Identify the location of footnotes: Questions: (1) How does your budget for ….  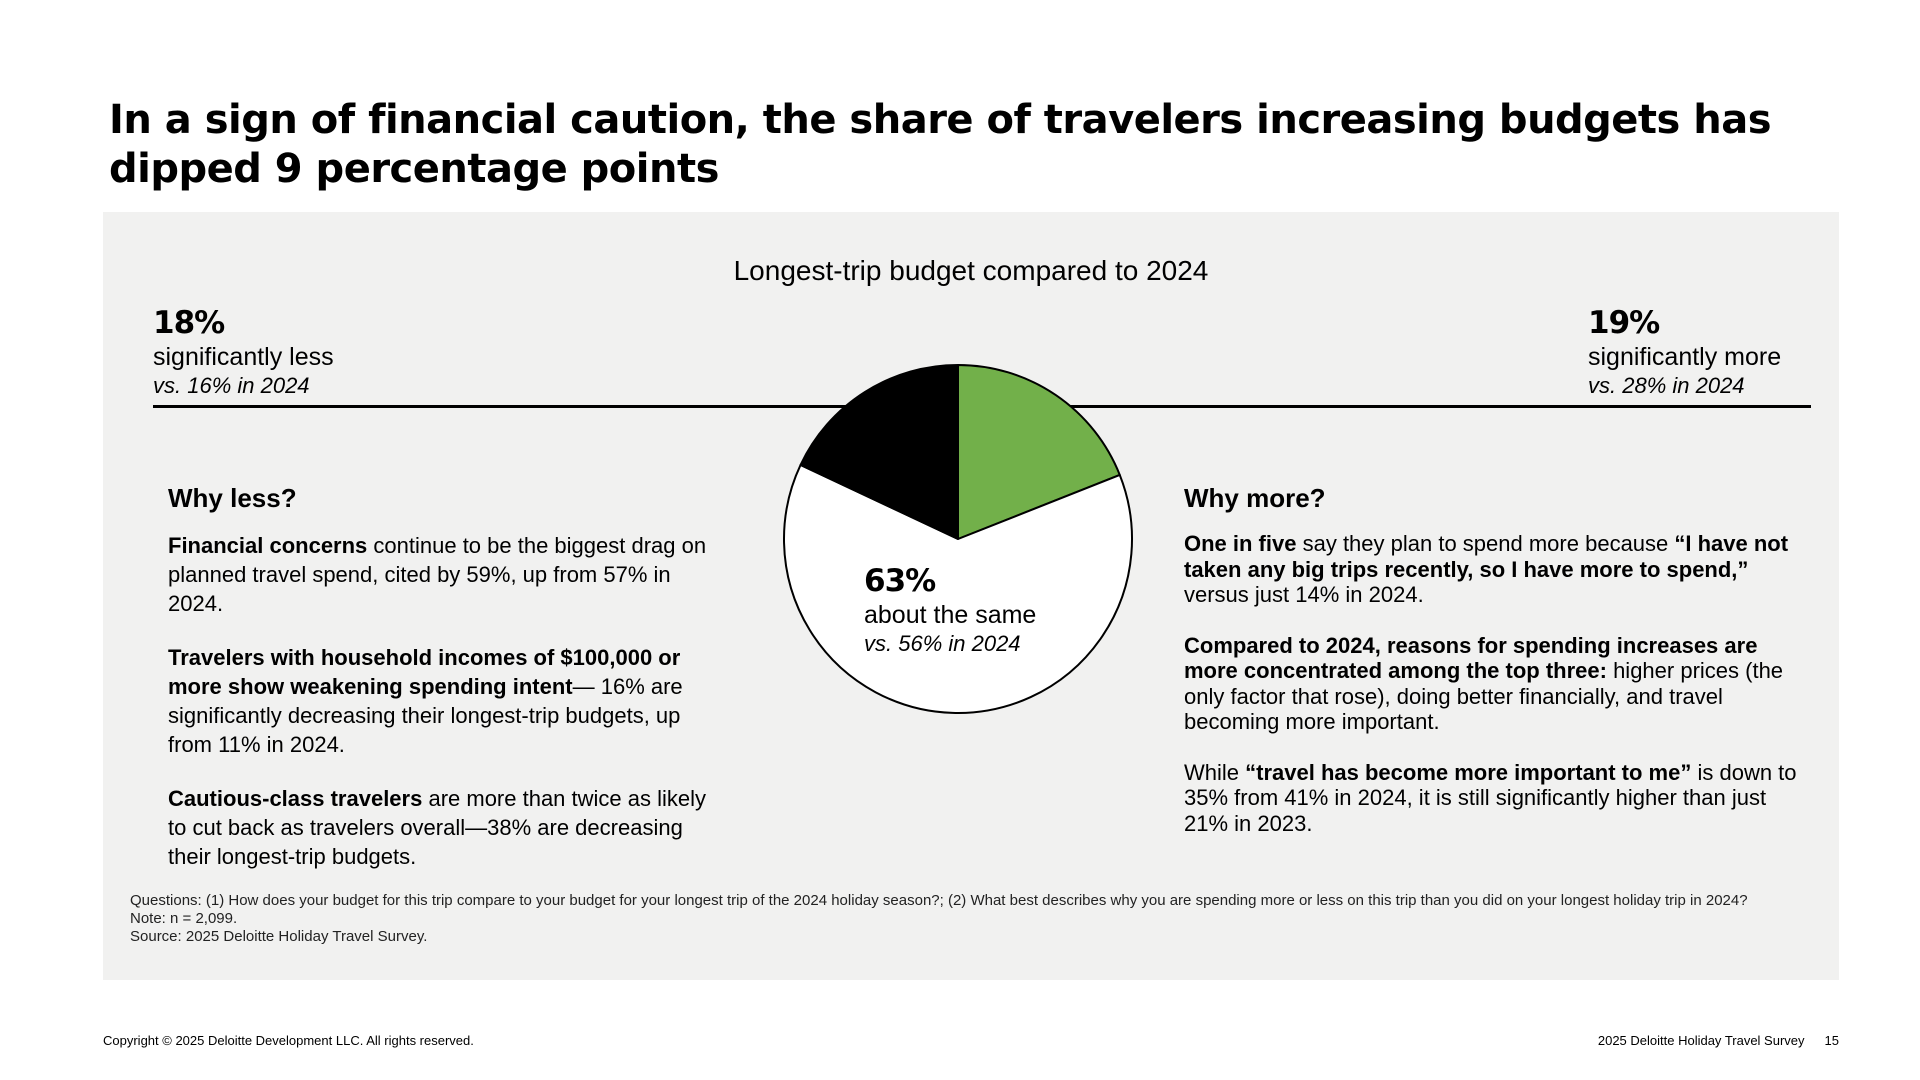
(975, 919).